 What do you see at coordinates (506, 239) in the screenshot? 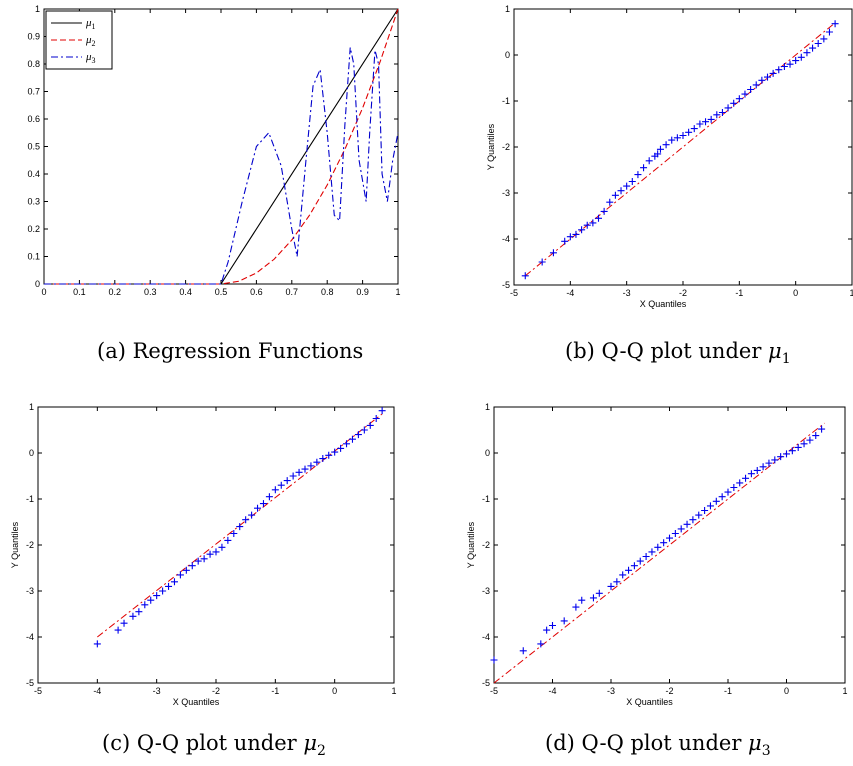
I see `y-tick-label: -4` at bounding box center [506, 239].